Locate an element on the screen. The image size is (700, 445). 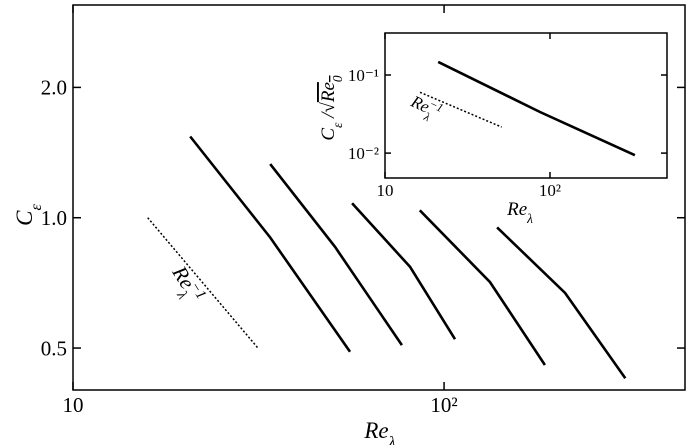
y-axis-label: Cε /√Re0 is located at coordinates (331, 107).